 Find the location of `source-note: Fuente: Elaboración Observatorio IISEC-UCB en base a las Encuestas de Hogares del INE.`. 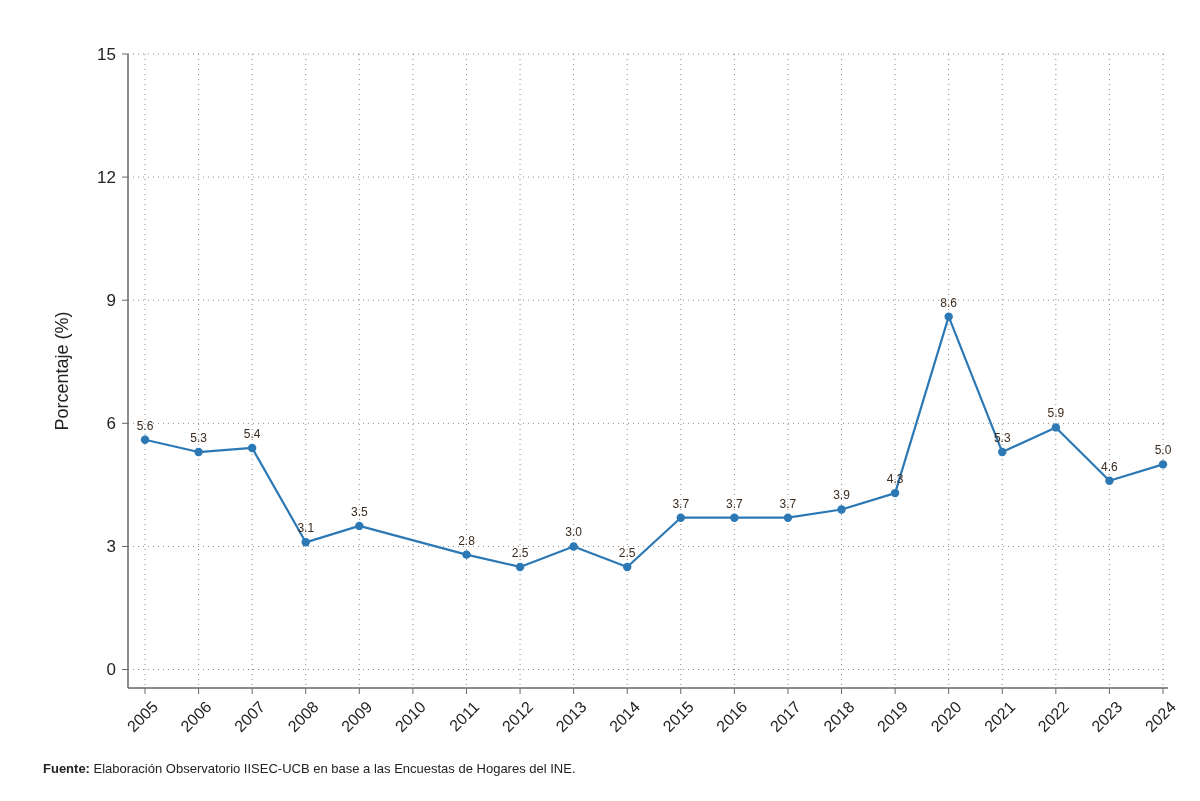

source-note: Fuente: Elaboración Observatorio IISEC-UCB en base a las Encuestas de Hogares del INE. is located at coordinates (309, 768).